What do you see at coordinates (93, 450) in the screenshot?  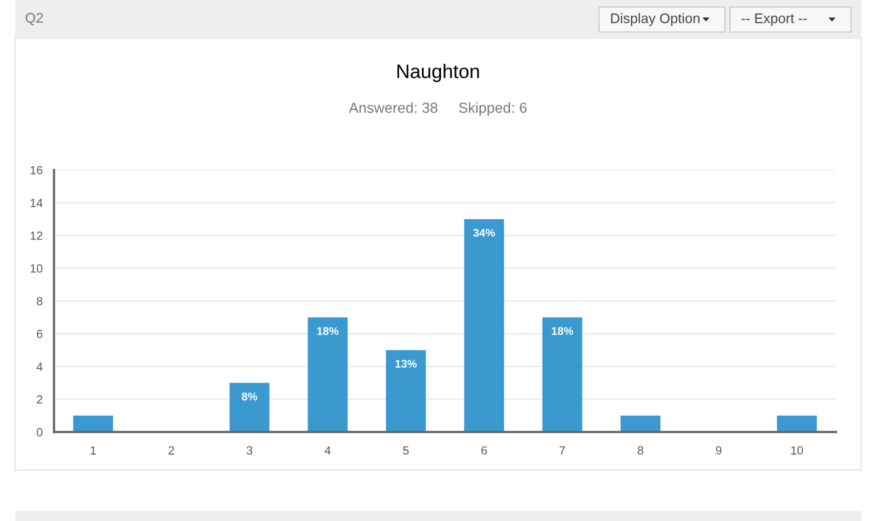 I see `x-tick-label: 1` at bounding box center [93, 450].